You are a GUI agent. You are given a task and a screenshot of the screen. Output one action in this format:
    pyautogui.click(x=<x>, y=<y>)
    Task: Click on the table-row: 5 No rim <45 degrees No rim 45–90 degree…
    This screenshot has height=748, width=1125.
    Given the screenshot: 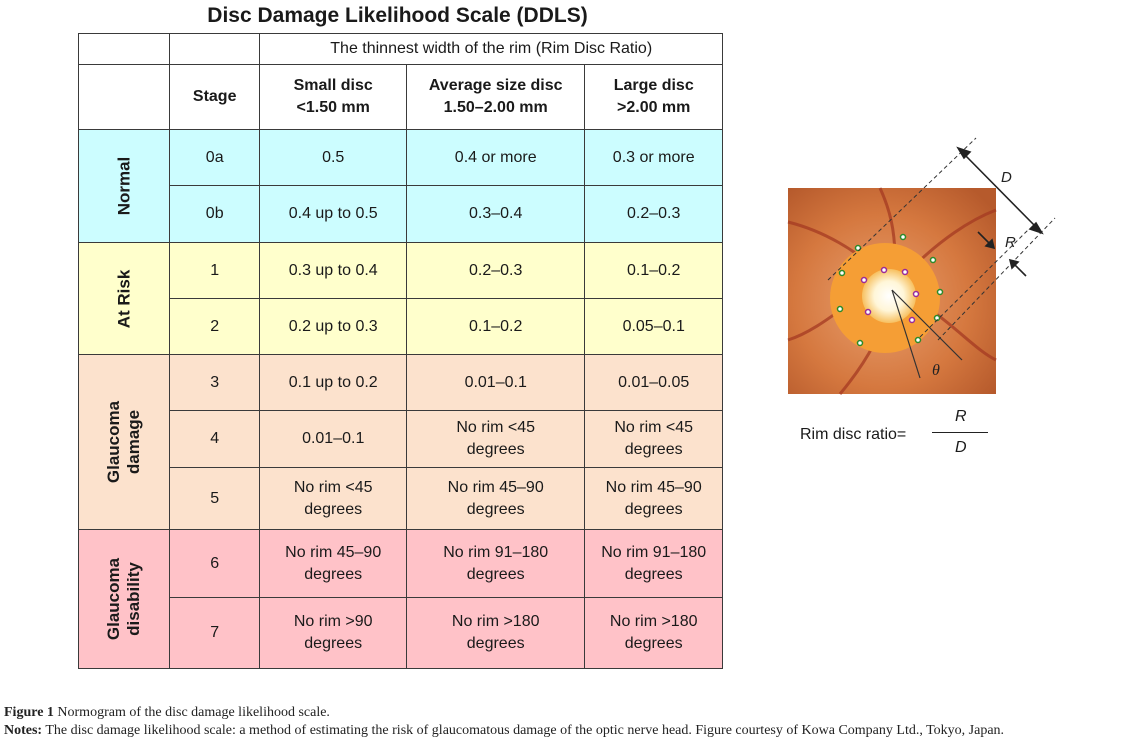 What is the action you would take?
    pyautogui.click(x=401, y=498)
    